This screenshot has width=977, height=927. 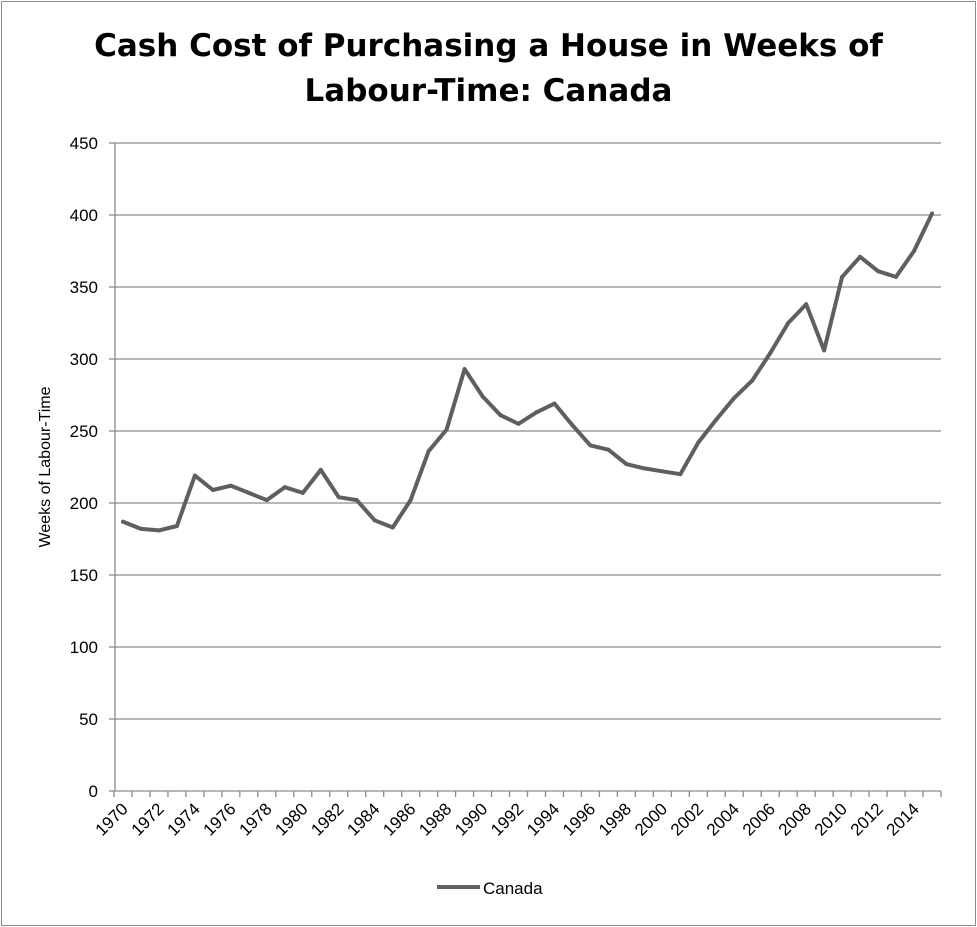 What do you see at coordinates (513, 888) in the screenshot?
I see `legend-label-canada: Canada` at bounding box center [513, 888].